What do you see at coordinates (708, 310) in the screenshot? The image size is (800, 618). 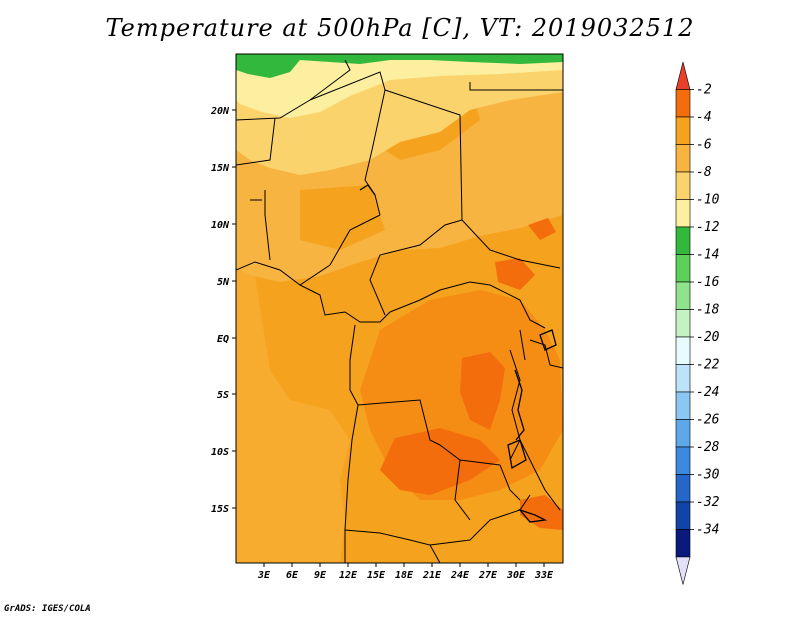 I see `colorbar-label: -18` at bounding box center [708, 310].